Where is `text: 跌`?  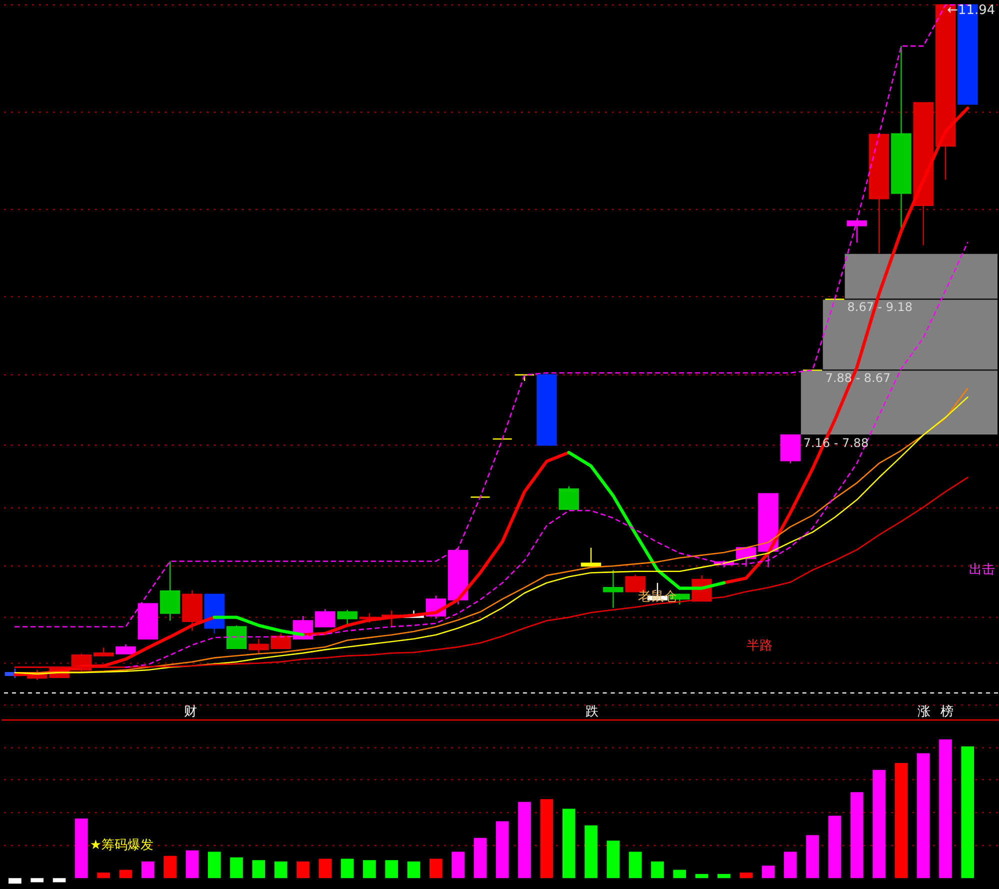
text: 跌 is located at coordinates (591, 712).